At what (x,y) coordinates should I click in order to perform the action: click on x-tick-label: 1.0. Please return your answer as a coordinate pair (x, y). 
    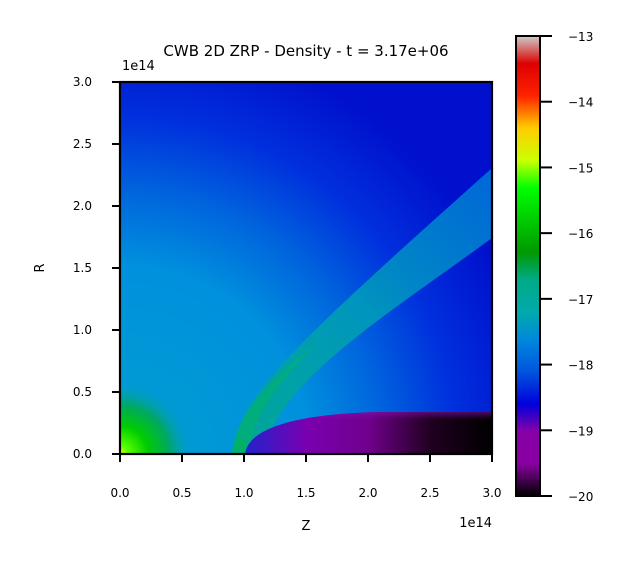
    Looking at the image, I should click on (243, 493).